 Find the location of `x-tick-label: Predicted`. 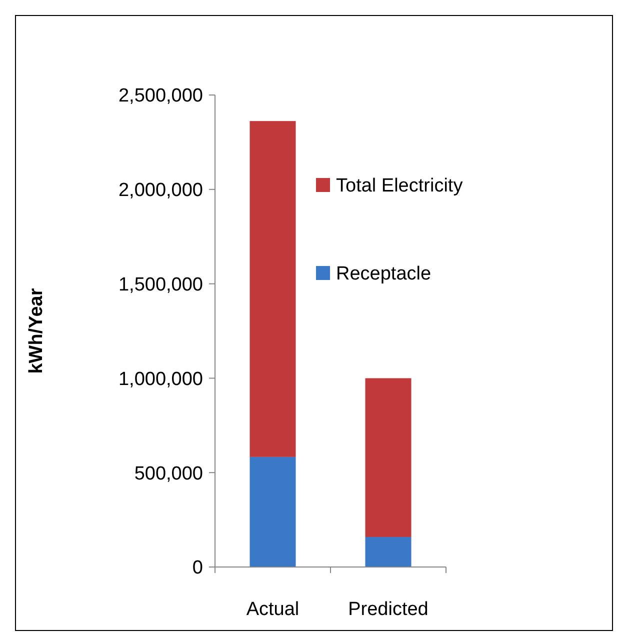

x-tick-label: Predicted is located at coordinates (388, 609).